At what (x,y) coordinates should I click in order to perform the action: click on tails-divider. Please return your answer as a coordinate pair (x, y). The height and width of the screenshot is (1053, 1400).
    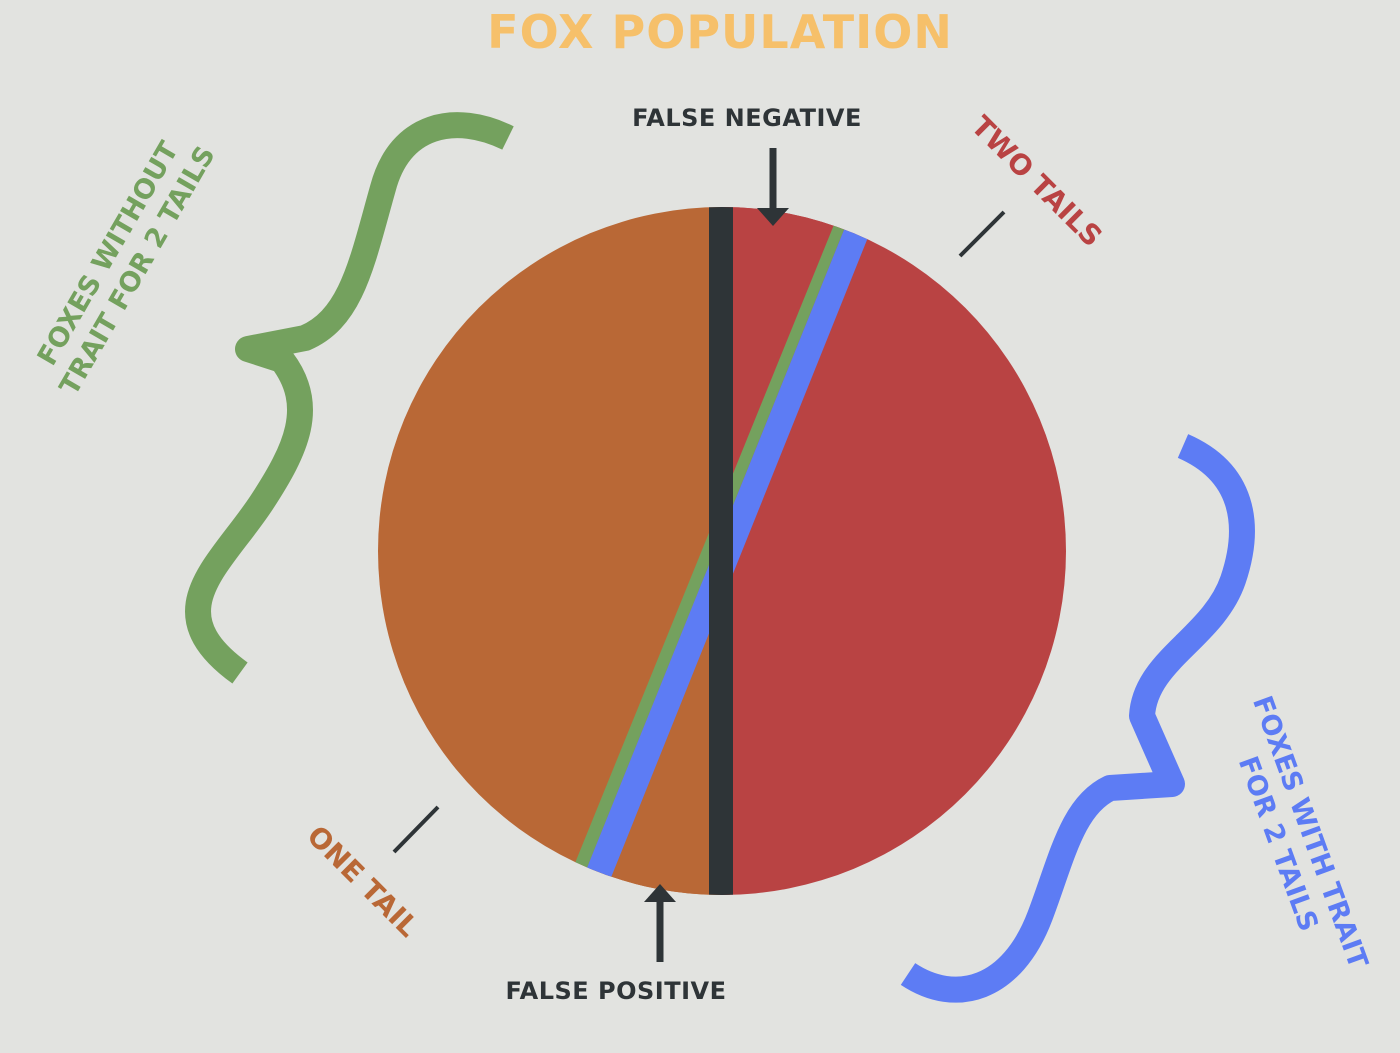
    Looking at the image, I should click on (721, 551).